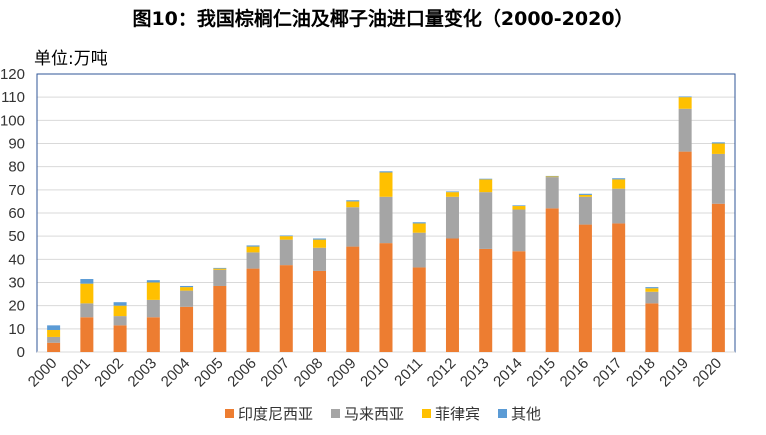  Describe the element at coordinates (383, 19) in the screenshot. I see `chart-title: 图10：我国棕榈仁油及椰子油进口量变化（2000-2020）` at that location.